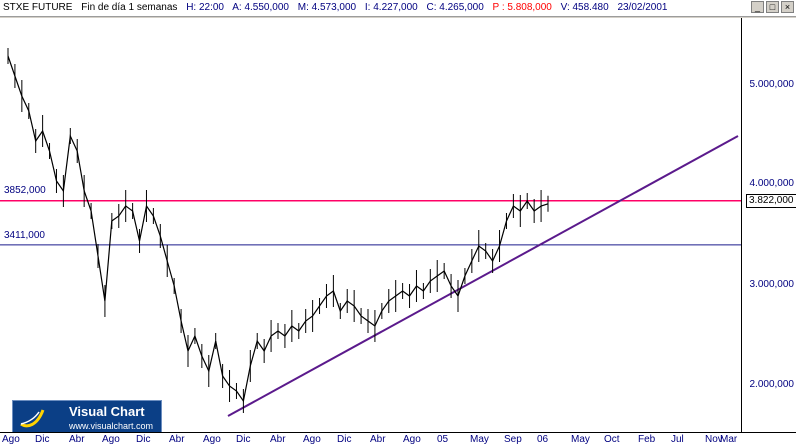 The width and height of the screenshot is (796, 447). What do you see at coordinates (642, 7) in the screenshot?
I see `header-date: 23/02/2001` at bounding box center [642, 7].